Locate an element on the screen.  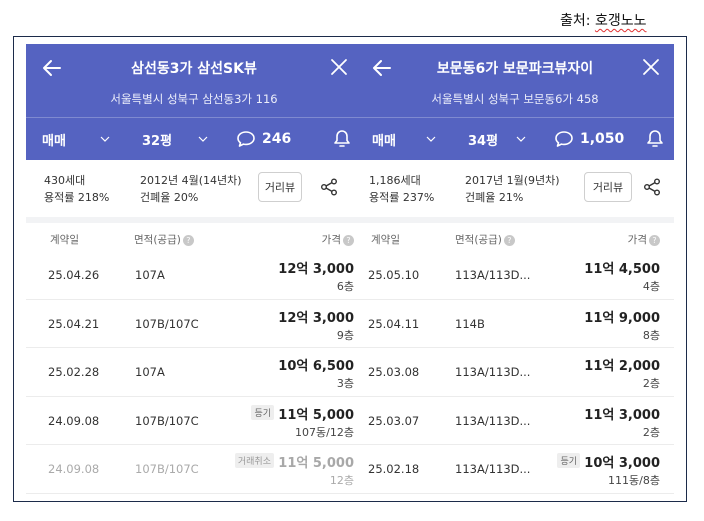
contract-date: 25.02.28 is located at coordinates (74, 372).